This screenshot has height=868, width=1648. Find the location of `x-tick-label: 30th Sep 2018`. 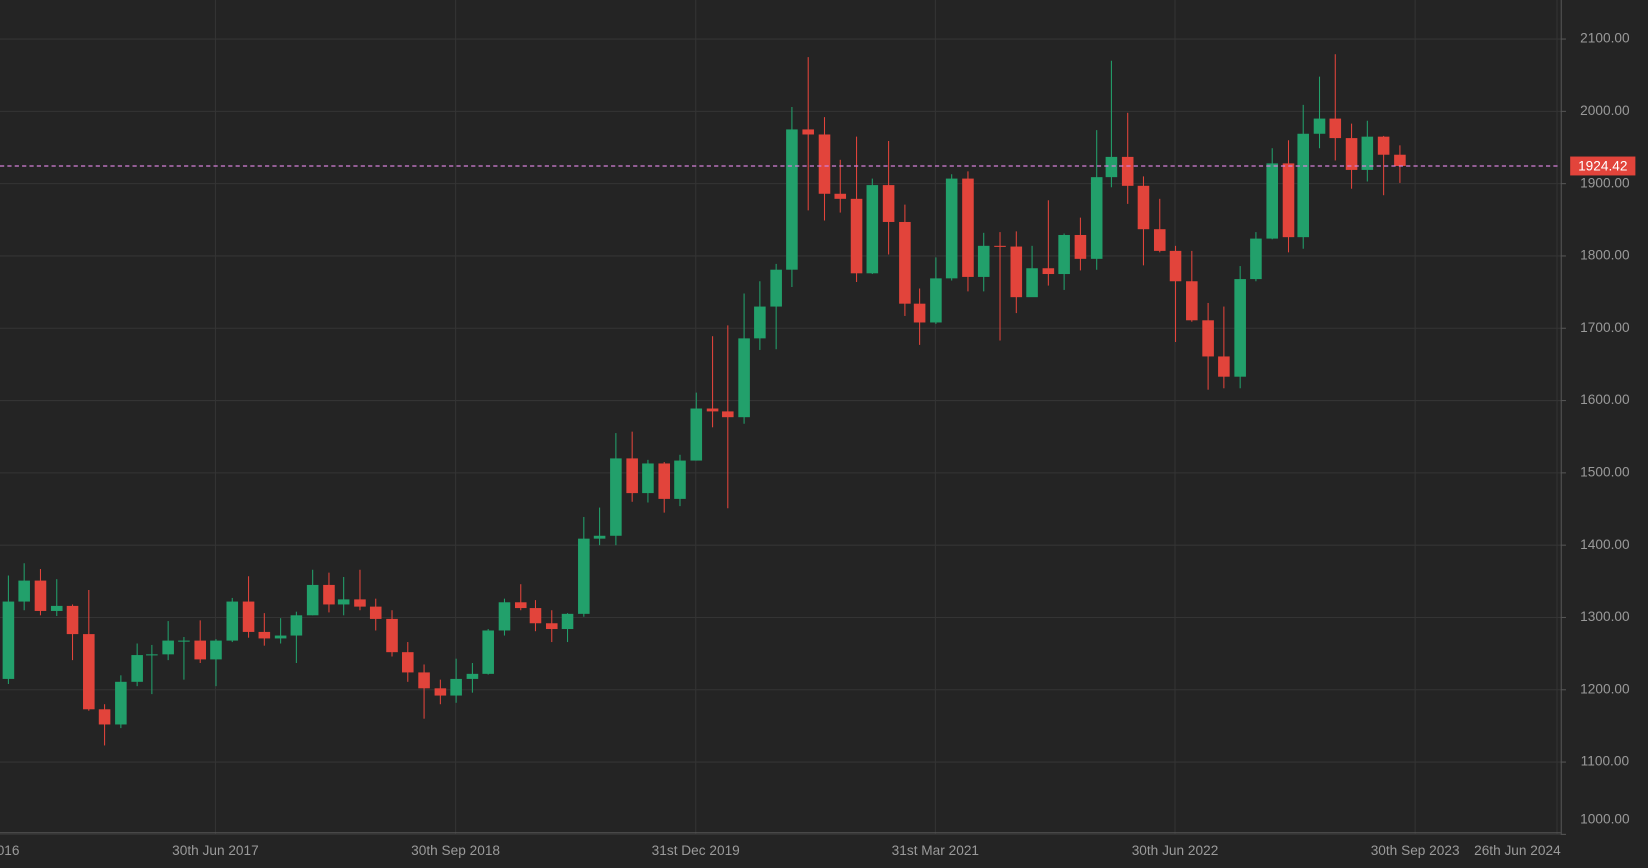

x-tick-label: 30th Sep 2018 is located at coordinates (455, 850).